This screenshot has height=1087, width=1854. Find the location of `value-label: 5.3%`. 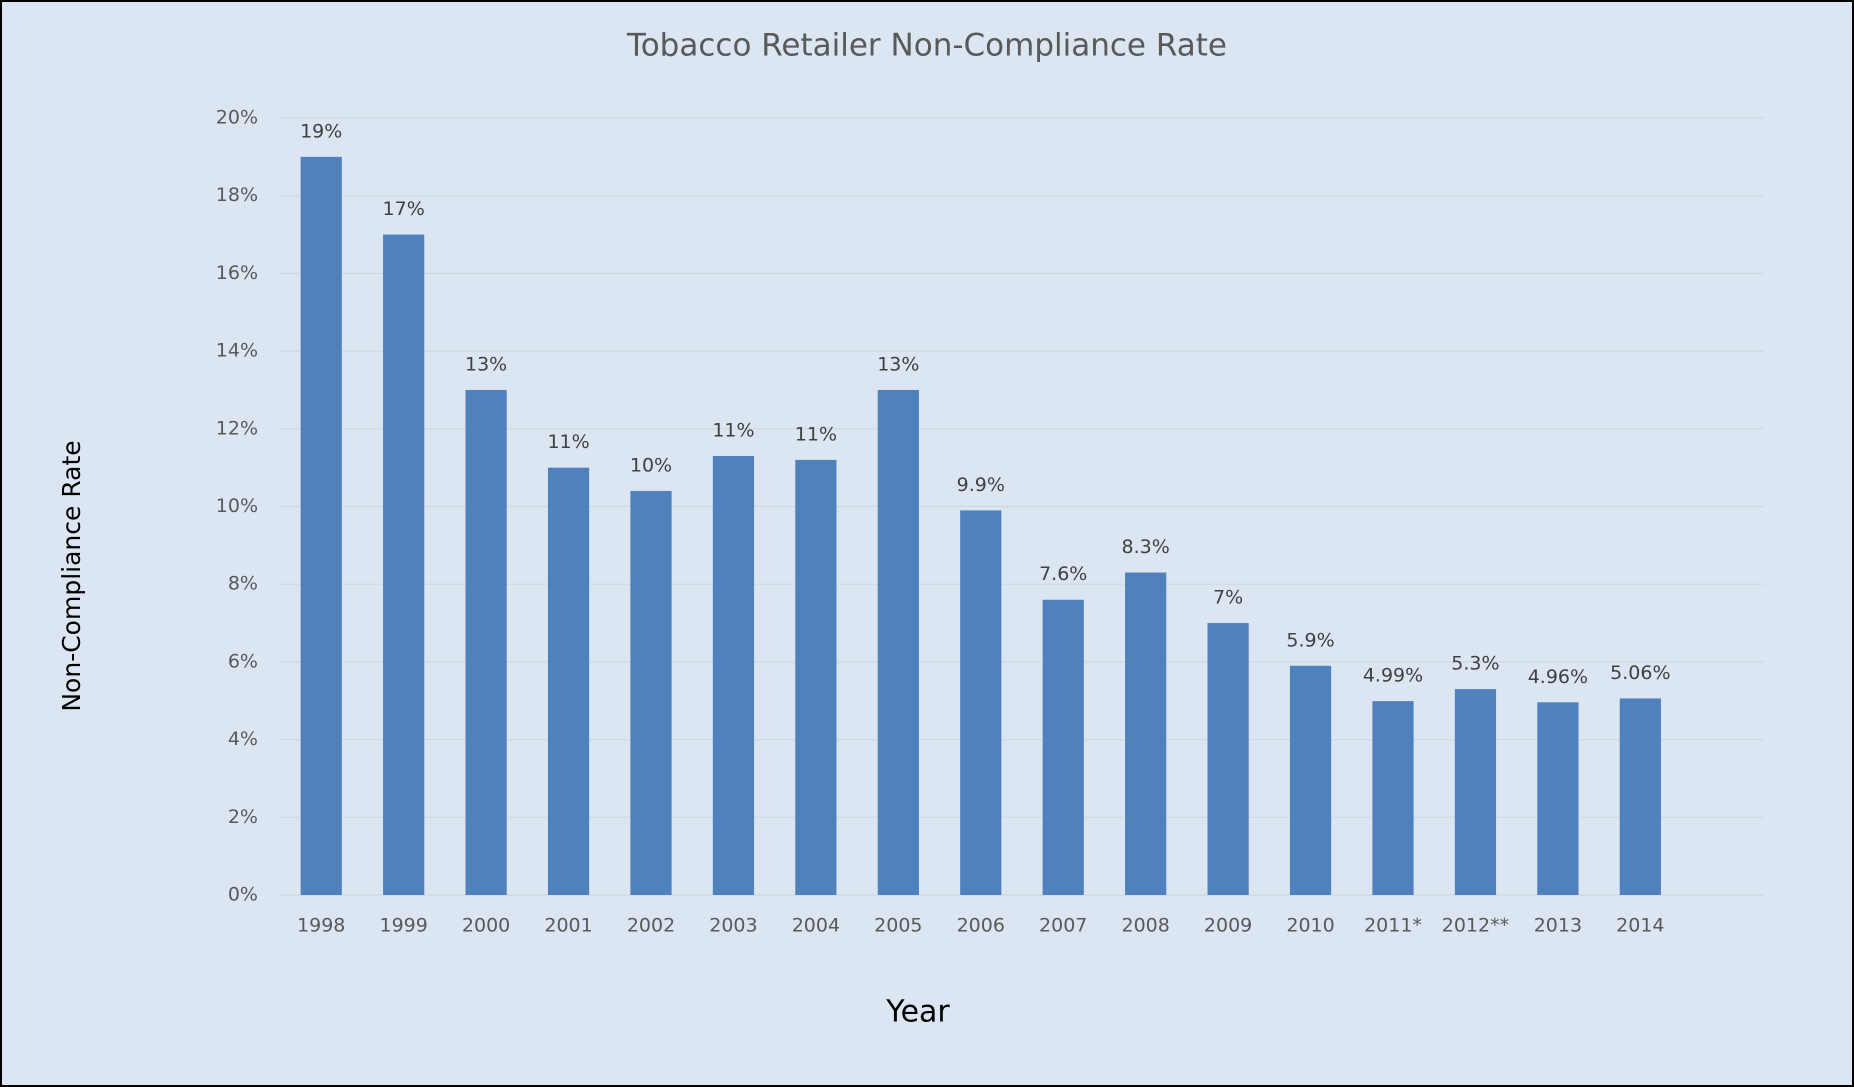

value-label: 5.3% is located at coordinates (1475, 664).